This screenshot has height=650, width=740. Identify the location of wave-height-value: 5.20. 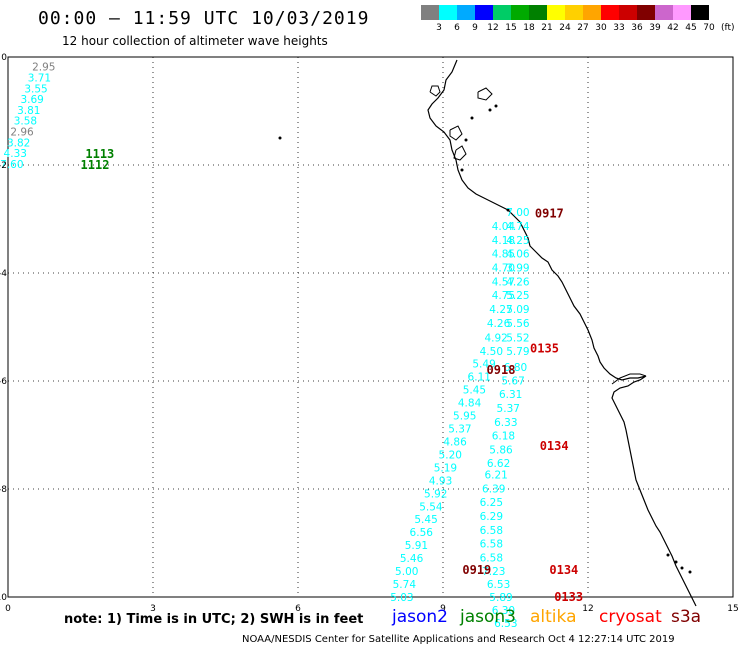
(450, 455).